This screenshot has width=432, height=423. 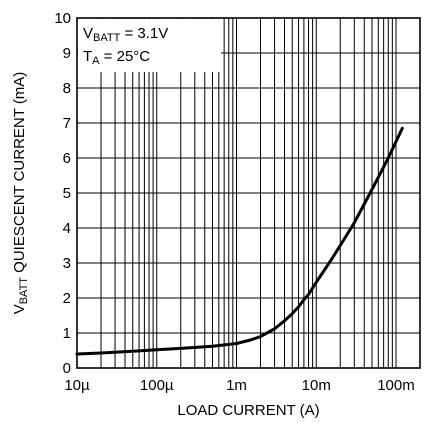 What do you see at coordinates (125, 34) in the screenshot?
I see `annotation-vbatt: VBATT = 3.1V` at bounding box center [125, 34].